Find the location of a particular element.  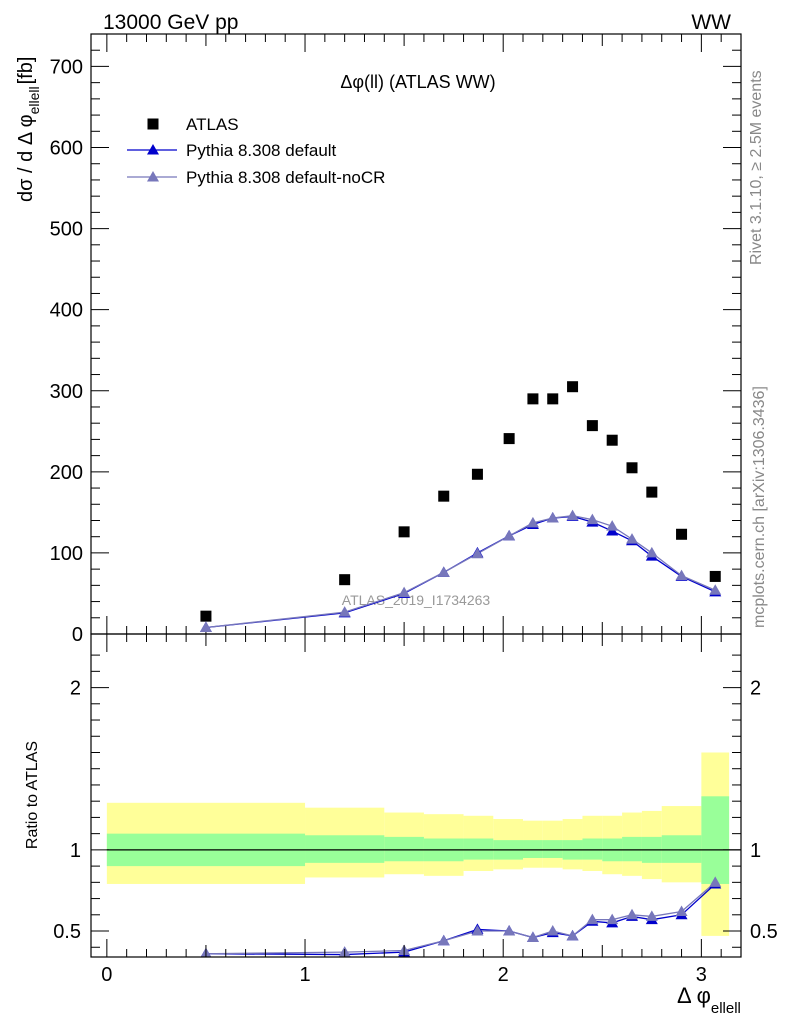

header-left-label: 13000 GeV pp is located at coordinates (170, 22).